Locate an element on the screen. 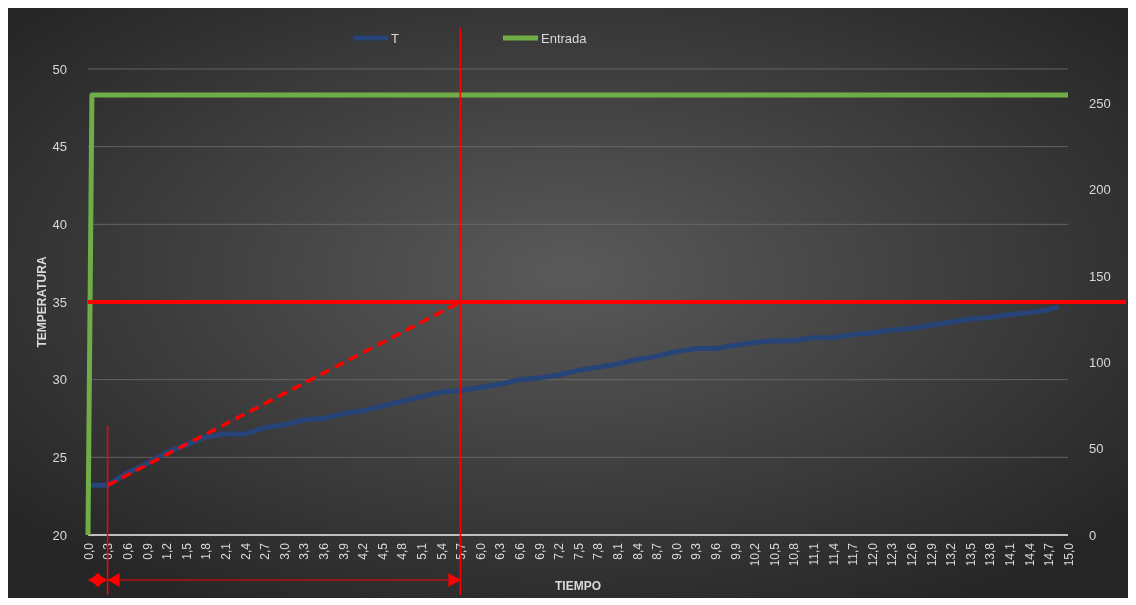 The height and width of the screenshot is (605, 1136). x-tick-label: 13,5 is located at coordinates (970, 554).